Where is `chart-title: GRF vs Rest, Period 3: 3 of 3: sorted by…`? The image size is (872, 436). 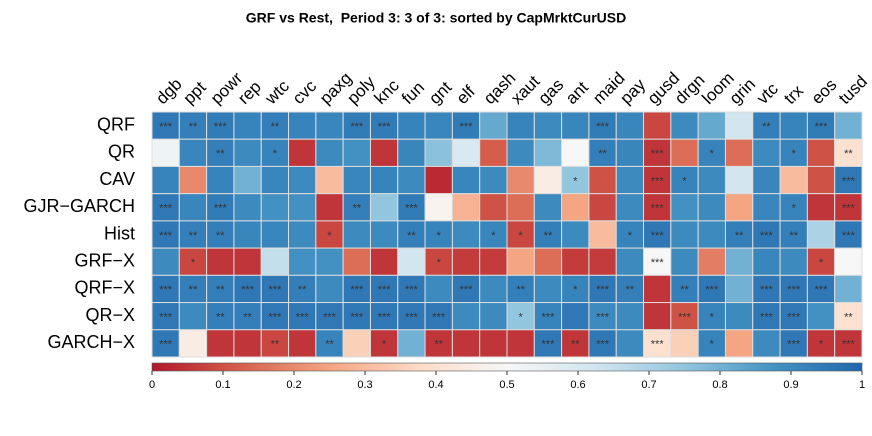 chart-title: GRF vs Rest, Period 3: 3 of 3: sorted by… is located at coordinates (436, 18).